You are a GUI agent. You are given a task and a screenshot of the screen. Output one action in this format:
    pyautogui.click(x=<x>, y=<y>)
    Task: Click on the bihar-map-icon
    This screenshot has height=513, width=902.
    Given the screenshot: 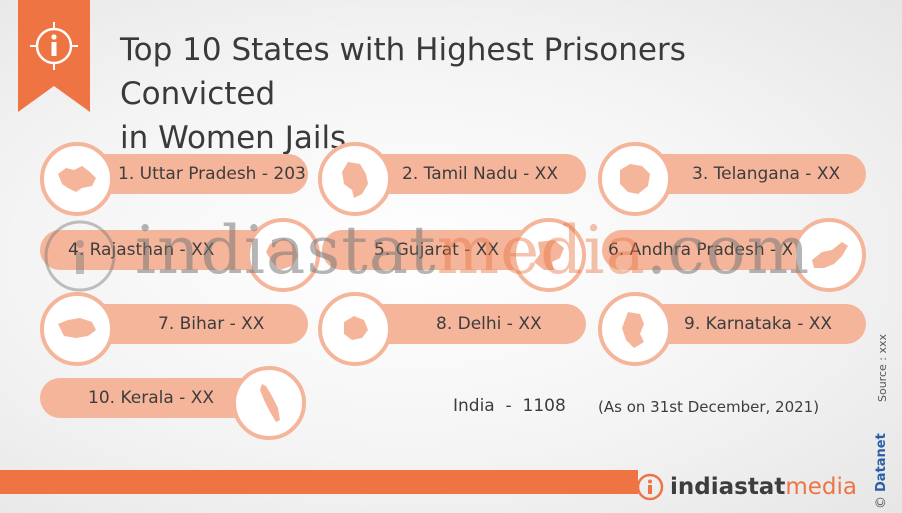 What is the action you would take?
    pyautogui.click(x=77, y=329)
    